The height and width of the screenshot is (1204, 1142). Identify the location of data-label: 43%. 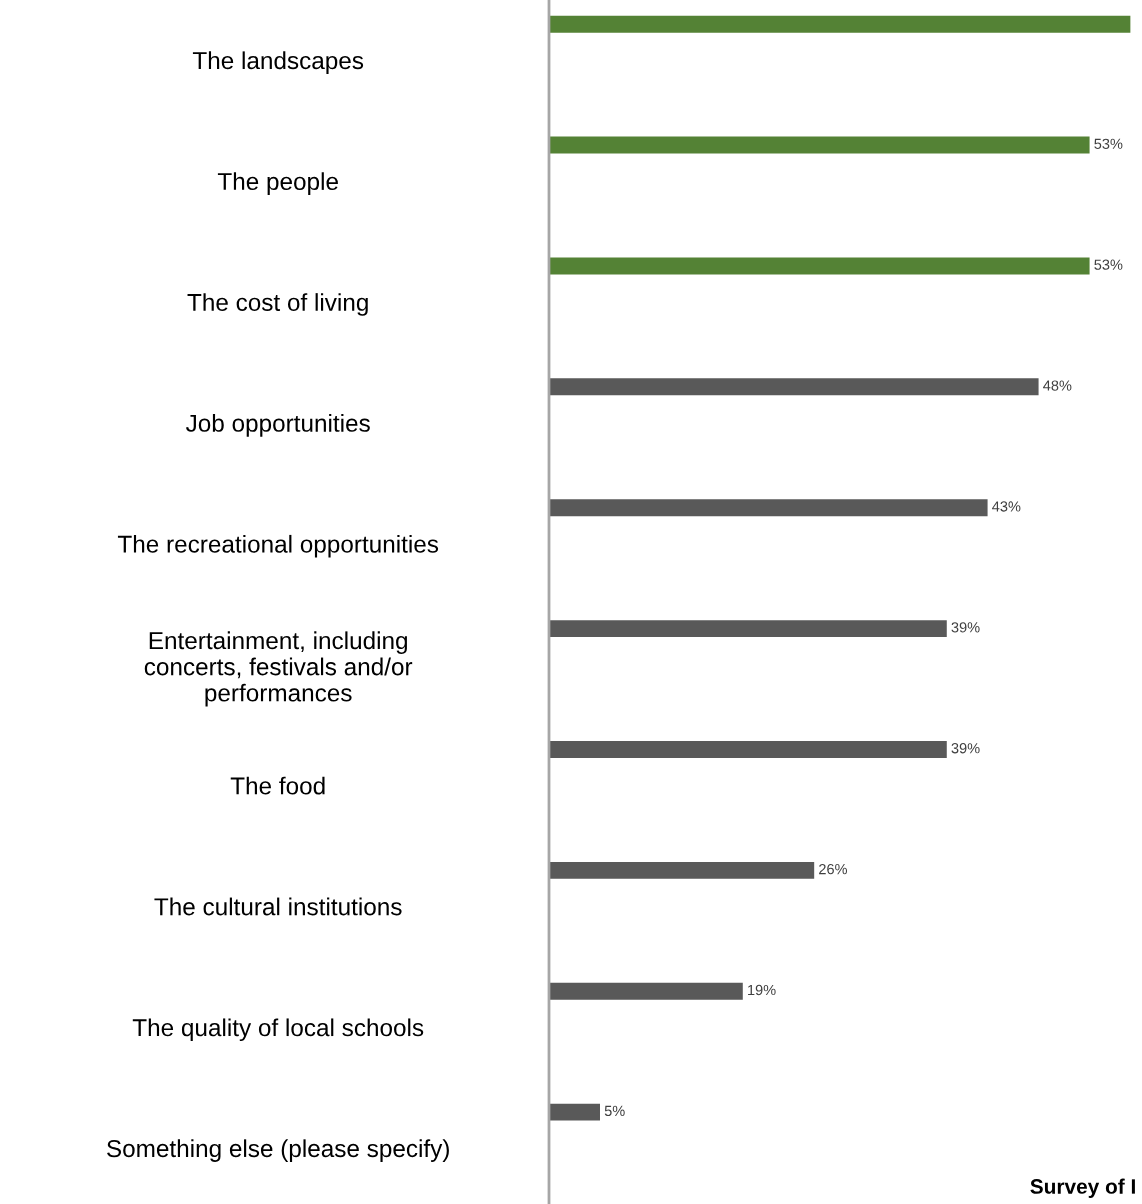
(1006, 506).